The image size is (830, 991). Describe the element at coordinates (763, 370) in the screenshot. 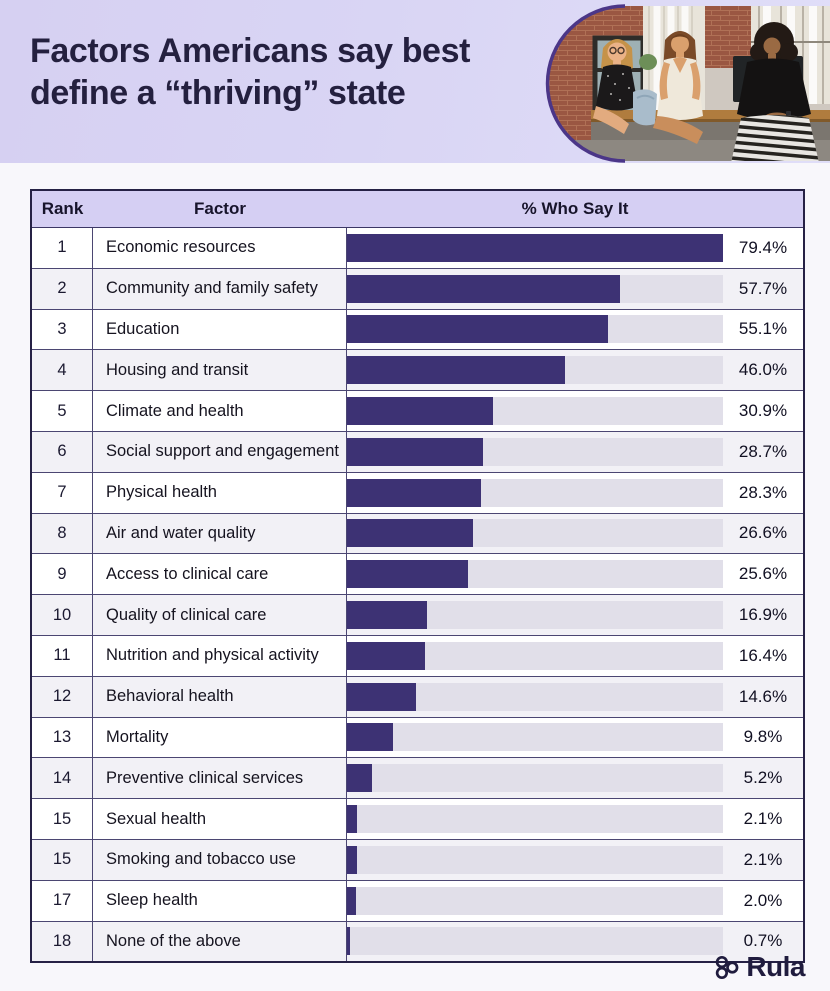

I see `pct-label: 46.0%` at that location.